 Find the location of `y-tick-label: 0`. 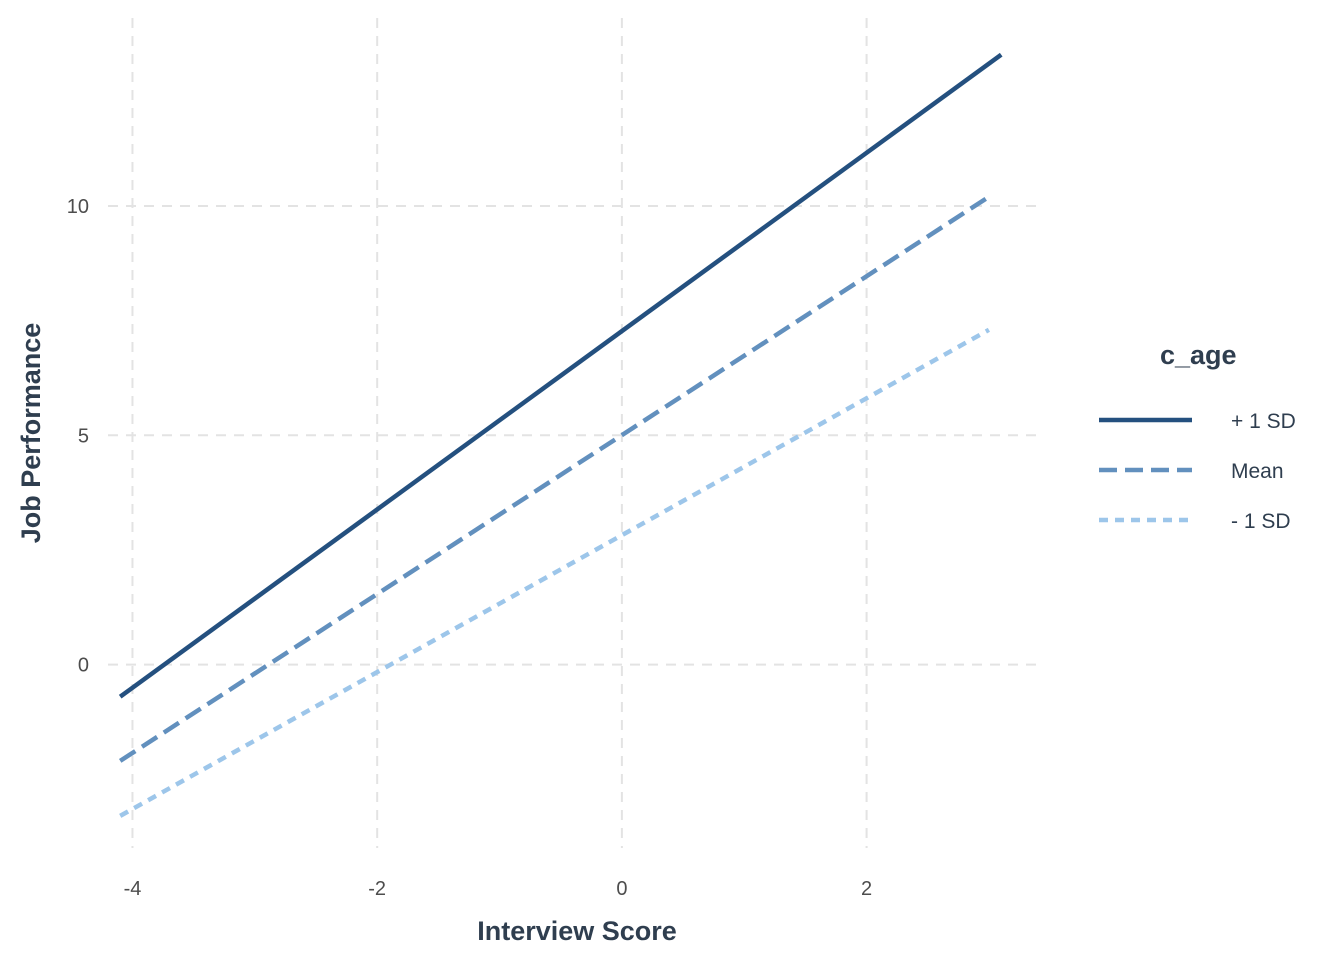

y-tick-label: 0 is located at coordinates (83, 666).